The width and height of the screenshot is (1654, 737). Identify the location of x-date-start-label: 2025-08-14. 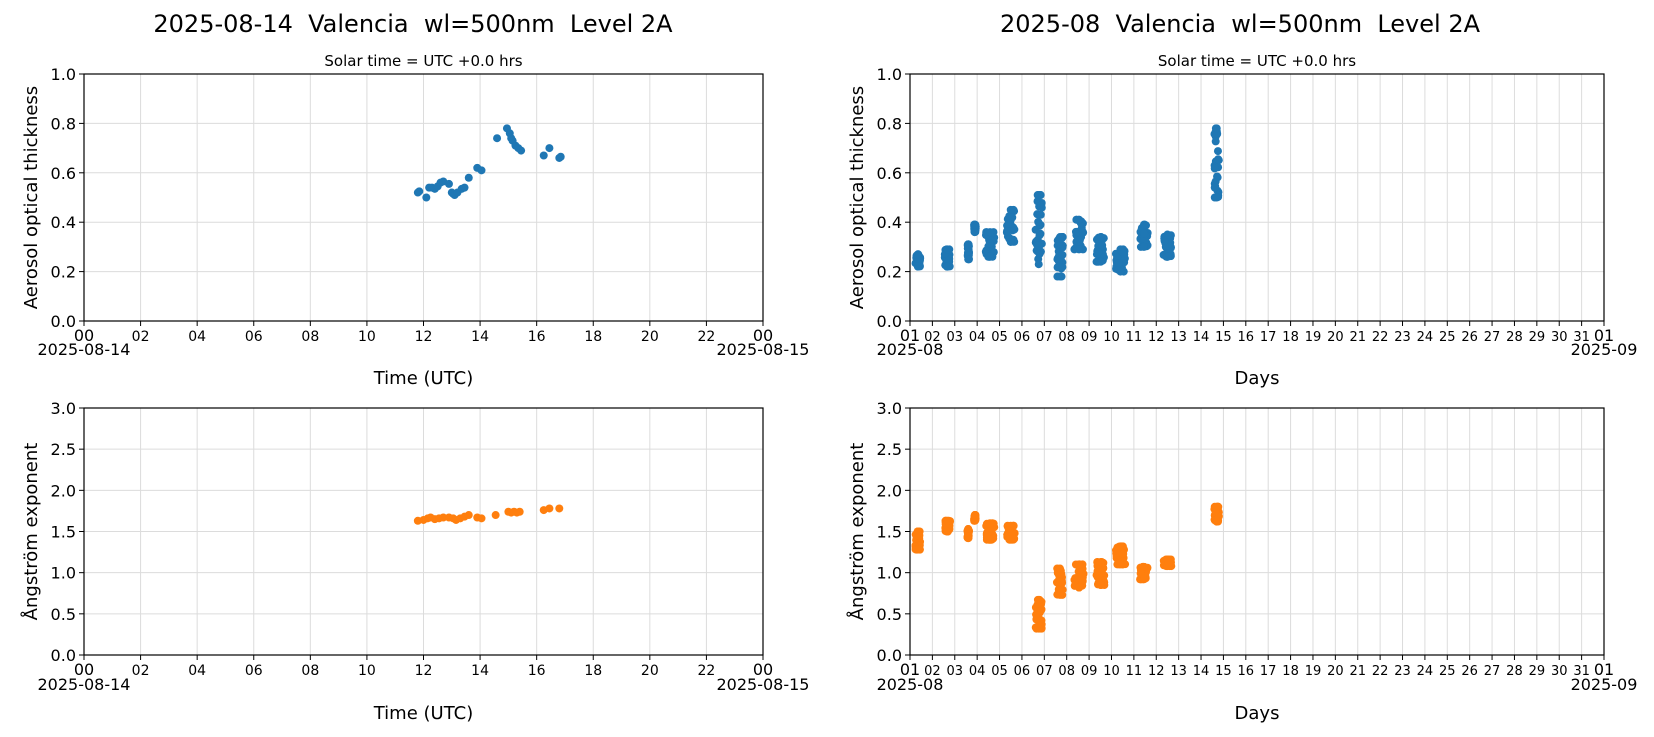
(84, 684).